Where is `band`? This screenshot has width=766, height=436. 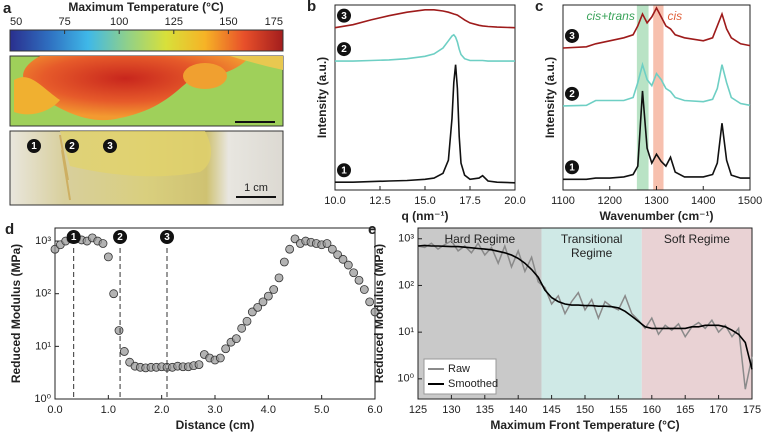
band is located at coordinates (658, 97).